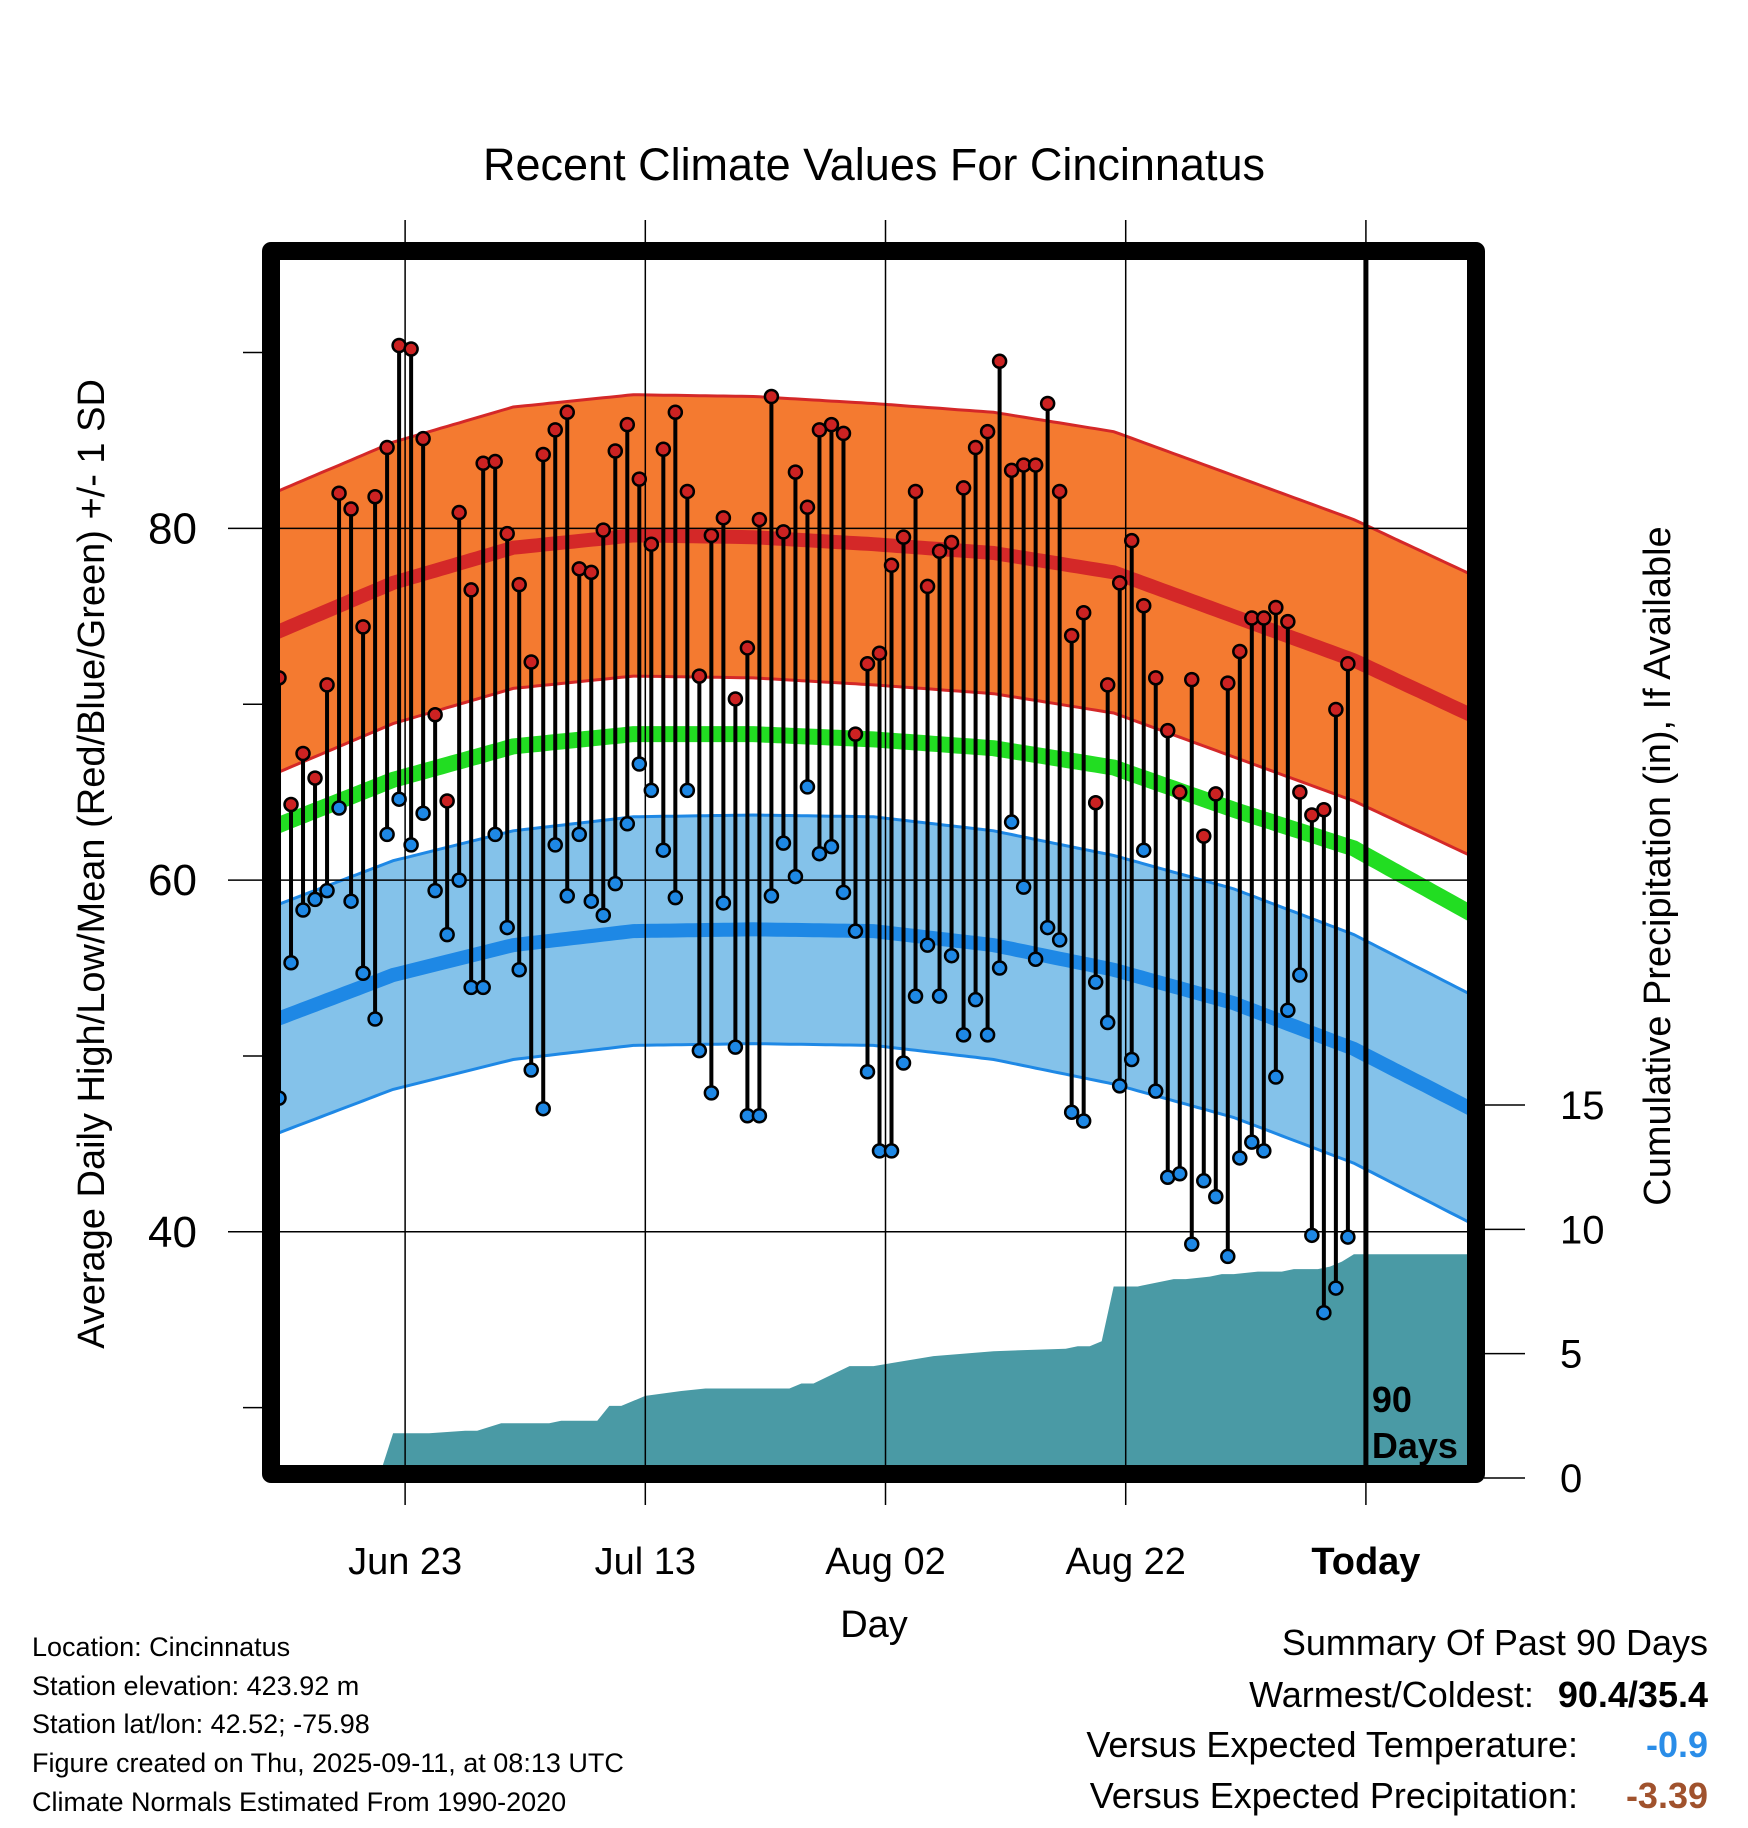 This screenshot has width=1748, height=1828. I want to click on y-tick-label-right: 10, so click(1582, 1230).